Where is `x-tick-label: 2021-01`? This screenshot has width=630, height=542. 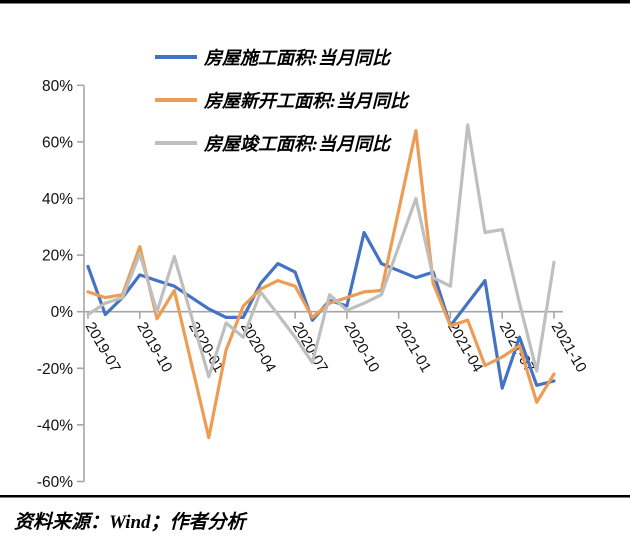 x-tick-label: 2021-01 is located at coordinates (413, 347).